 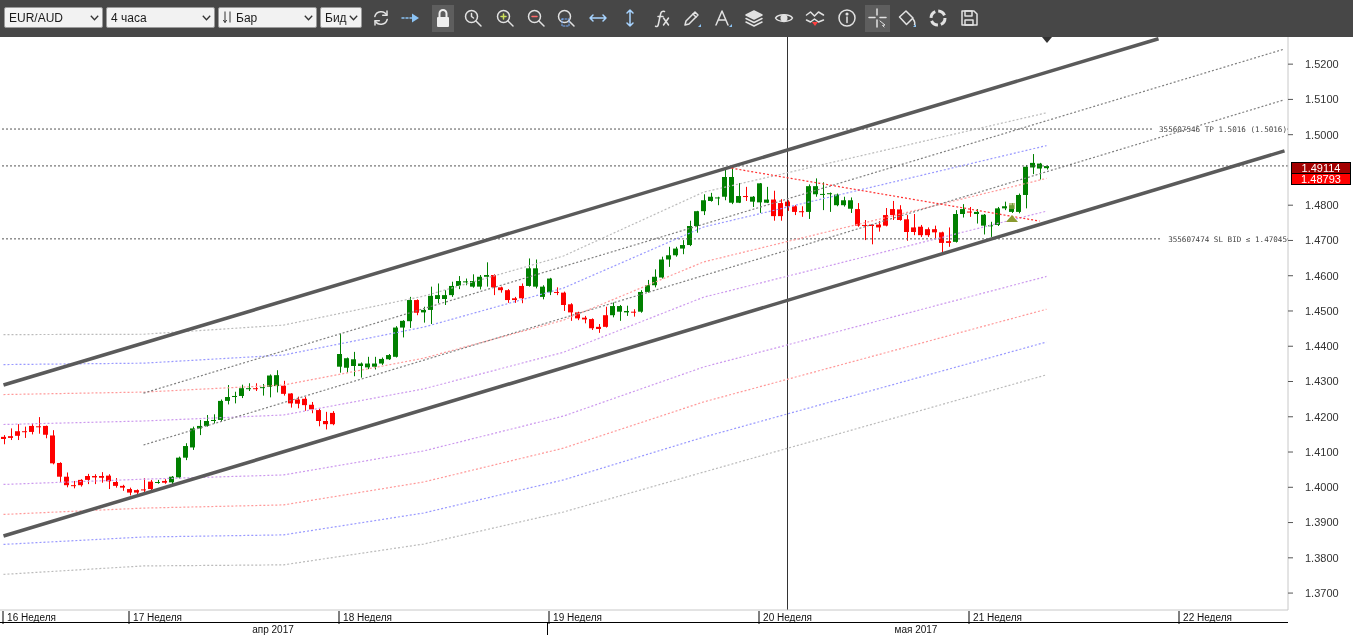 I want to click on x-tick-label: 20 Неделя, so click(x=787, y=618).